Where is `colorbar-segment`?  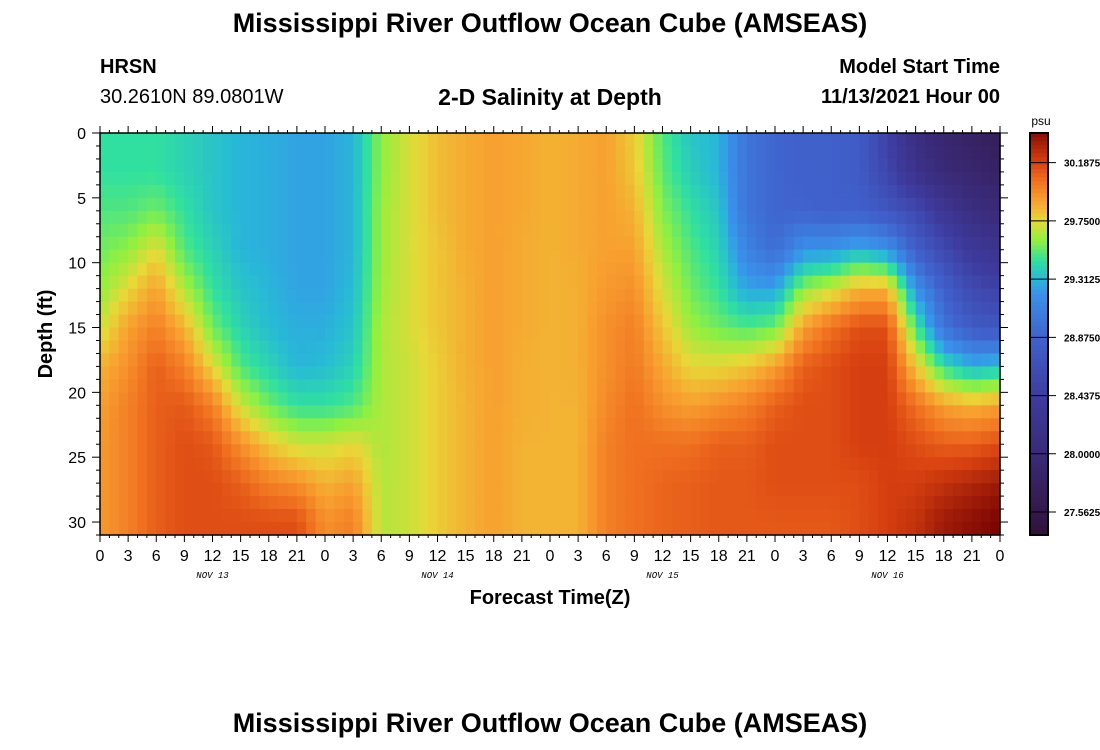 colorbar-segment is located at coordinates (1039, 505).